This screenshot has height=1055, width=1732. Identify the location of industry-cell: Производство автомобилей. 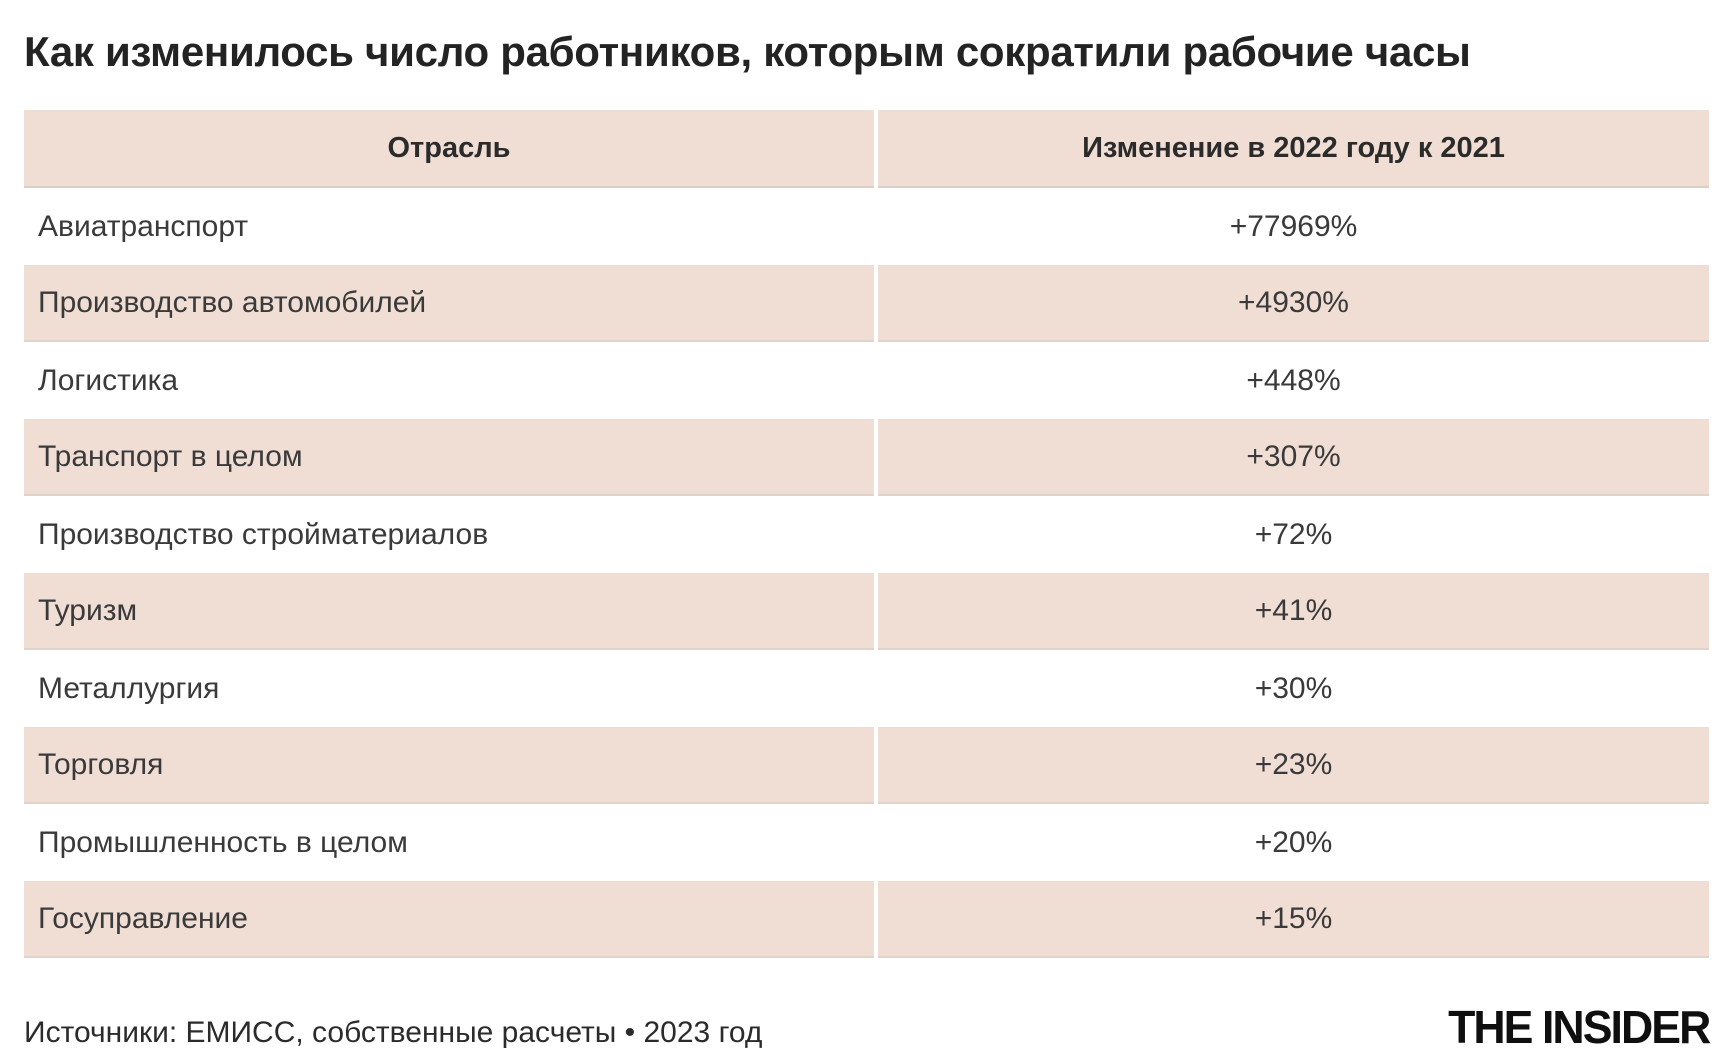
(449, 304).